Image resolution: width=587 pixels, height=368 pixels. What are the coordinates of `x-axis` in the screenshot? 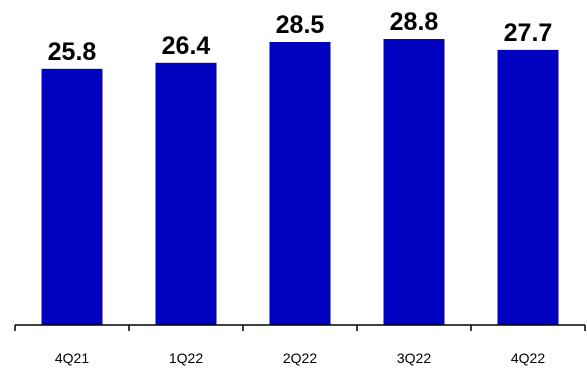 It's located at (300, 327).